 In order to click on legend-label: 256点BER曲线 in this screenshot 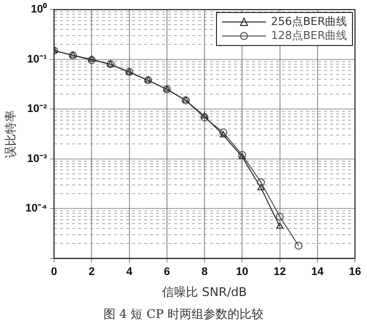, I will do `click(309, 22)`.